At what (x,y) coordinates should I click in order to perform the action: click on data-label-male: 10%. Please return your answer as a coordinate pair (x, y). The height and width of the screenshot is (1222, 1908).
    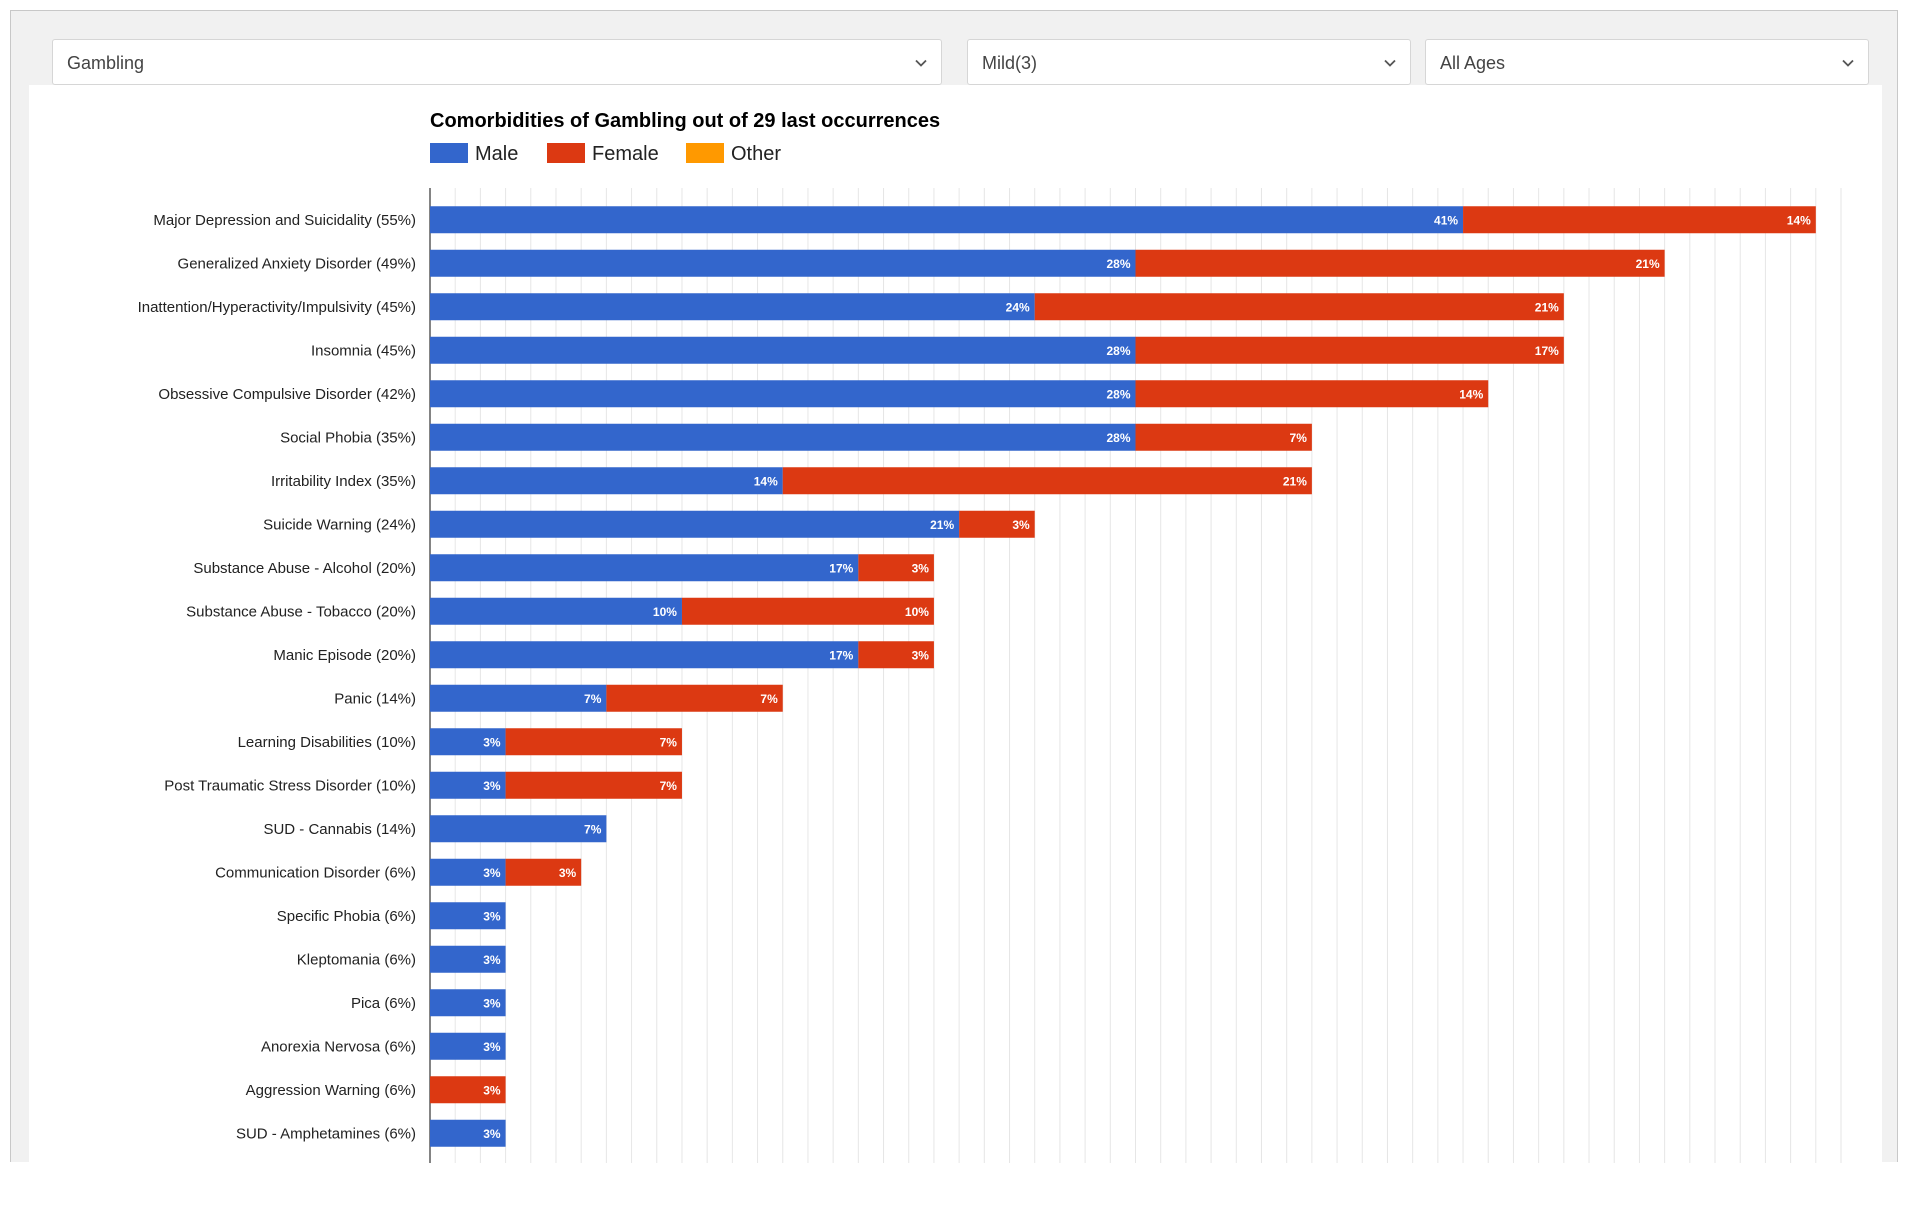
    Looking at the image, I should click on (665, 612).